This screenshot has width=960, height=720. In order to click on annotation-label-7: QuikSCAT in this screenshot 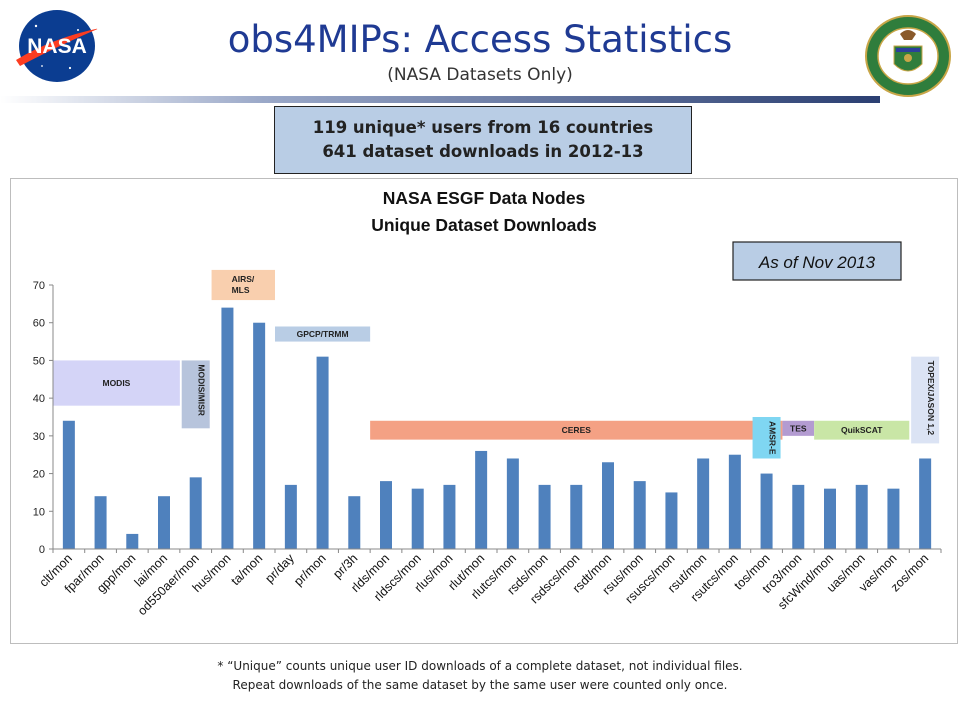, I will do `click(862, 430)`.